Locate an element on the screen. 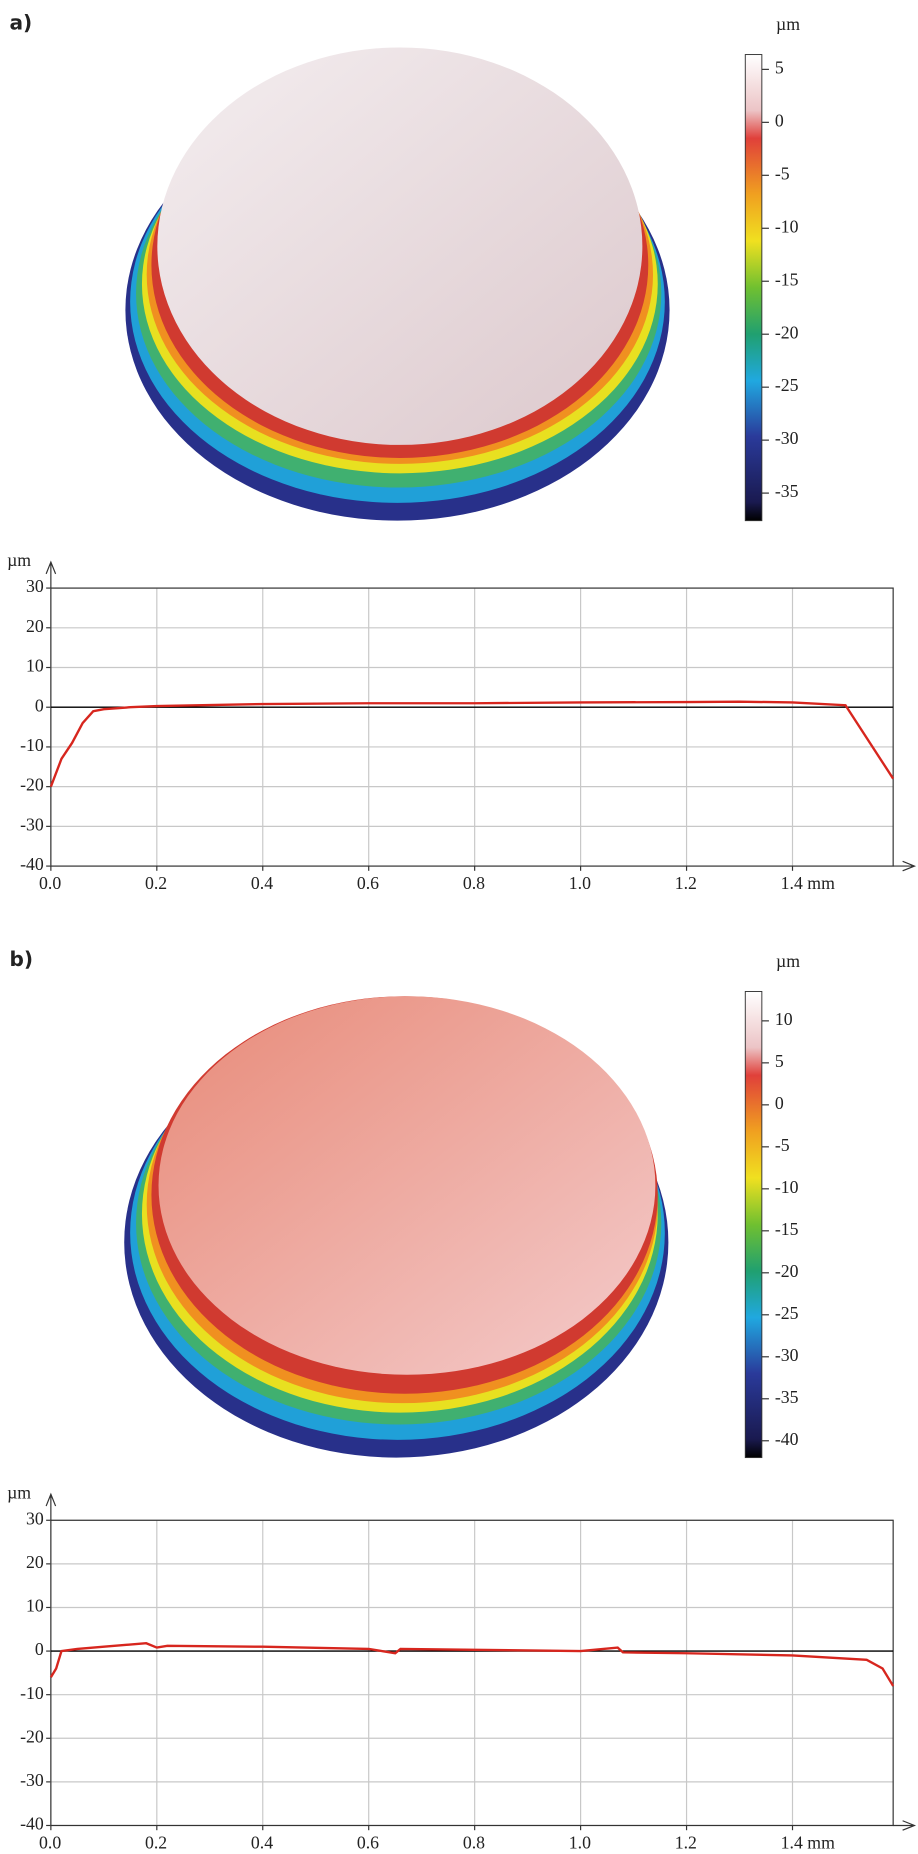 This screenshot has width=918, height=1854. panel-label: a) is located at coordinates (20, 22).